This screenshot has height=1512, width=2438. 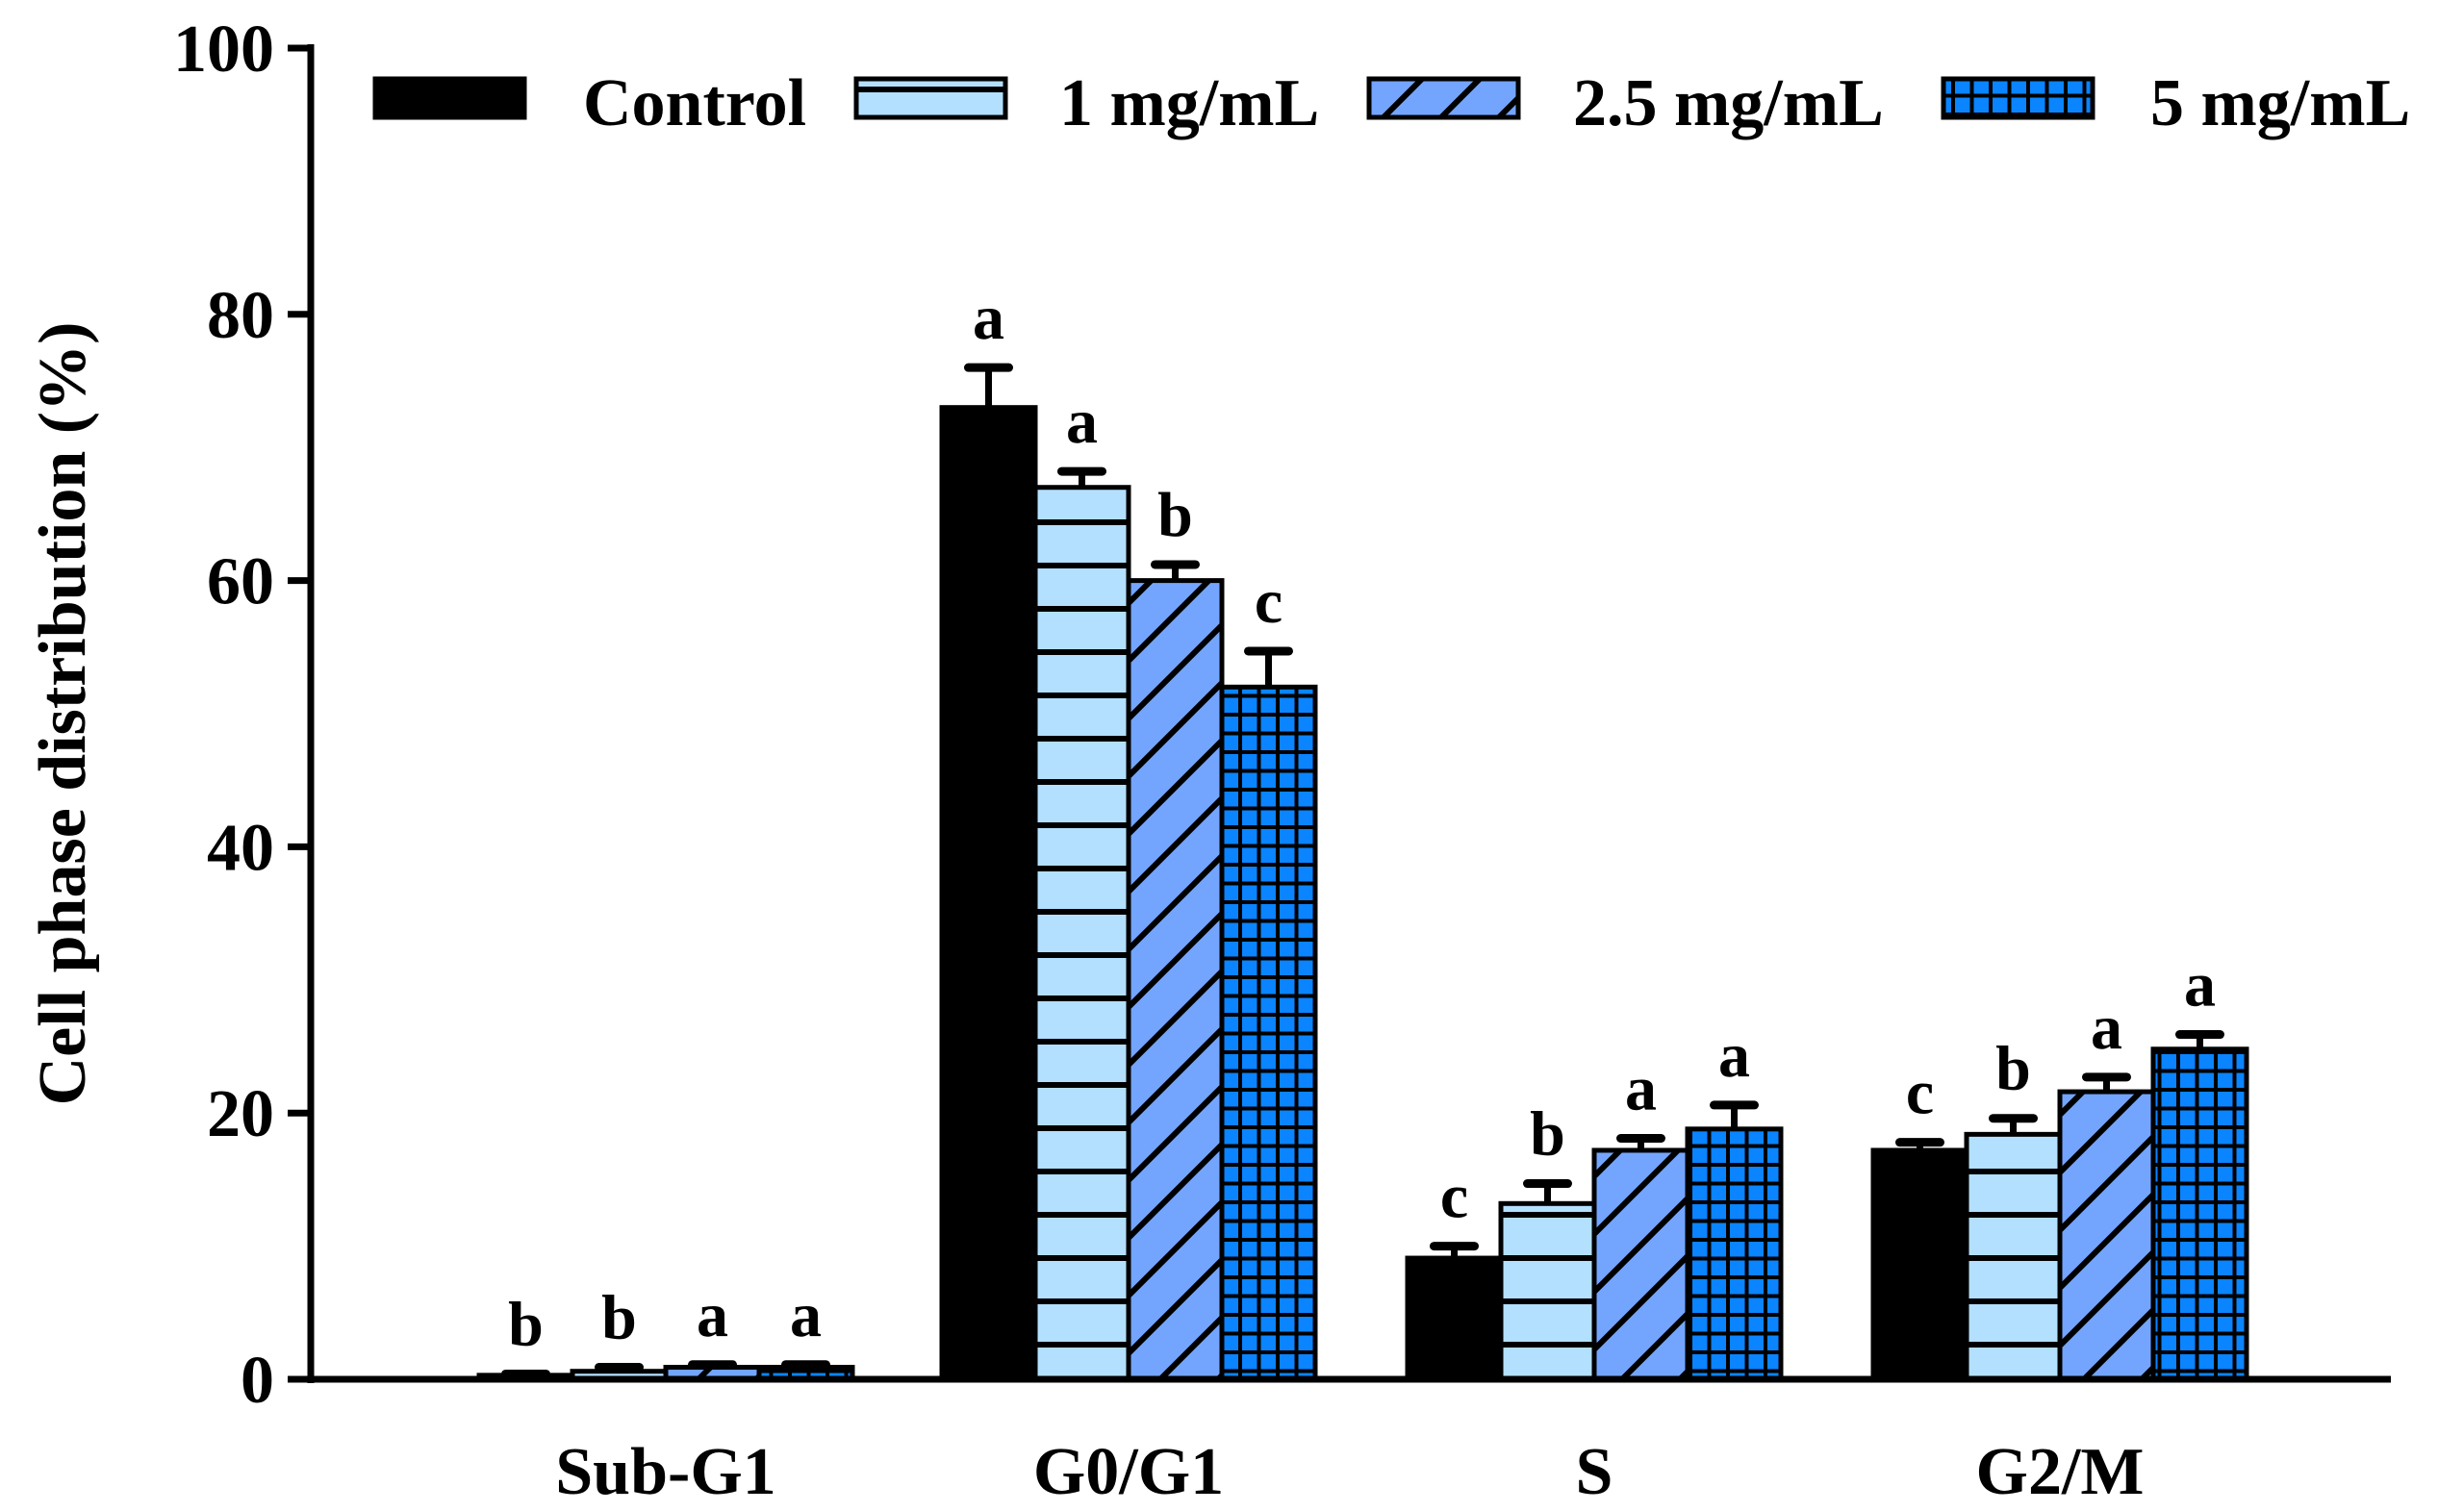 I want to click on x-tick-label: Sub-G1, so click(x=665, y=1472).